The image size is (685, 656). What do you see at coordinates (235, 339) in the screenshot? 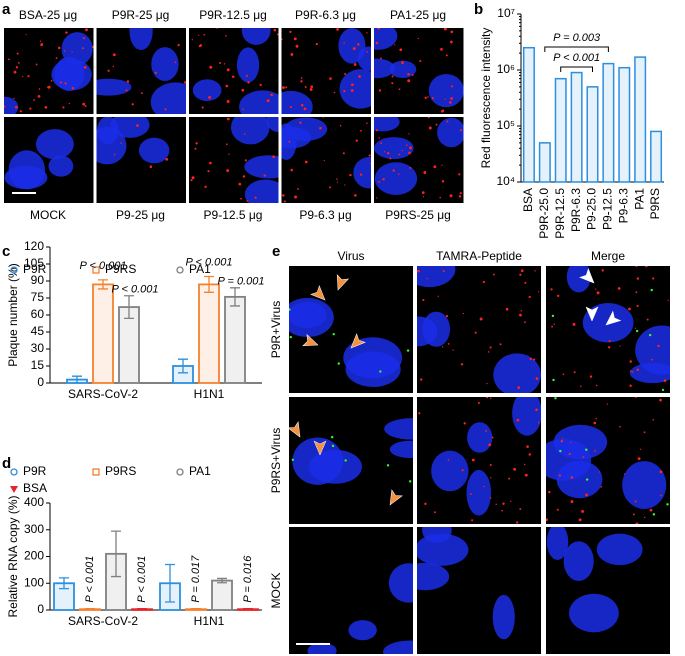
I see `bar` at bounding box center [235, 339].